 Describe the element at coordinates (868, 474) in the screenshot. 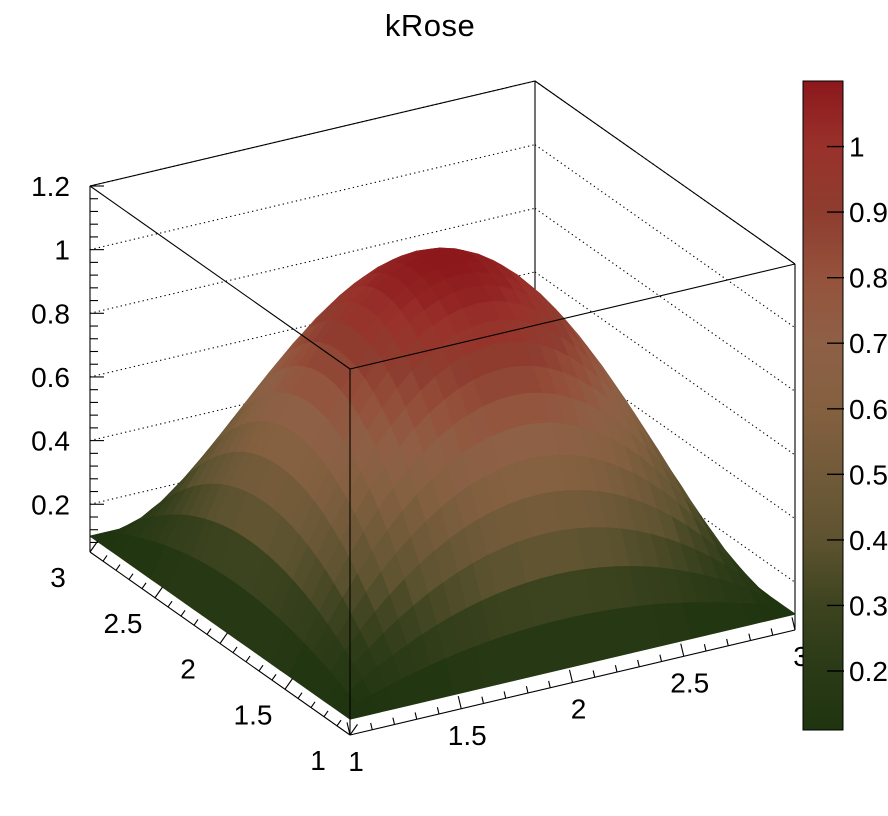

I see `color-bar-tick-label: 0.5` at that location.